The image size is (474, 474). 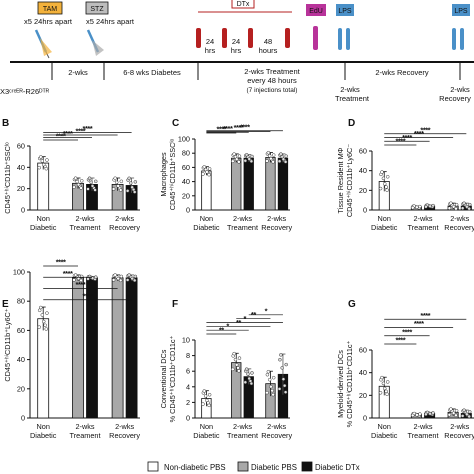 I want to click on endpoint-treatment-2: Treatment, so click(x=352, y=98).